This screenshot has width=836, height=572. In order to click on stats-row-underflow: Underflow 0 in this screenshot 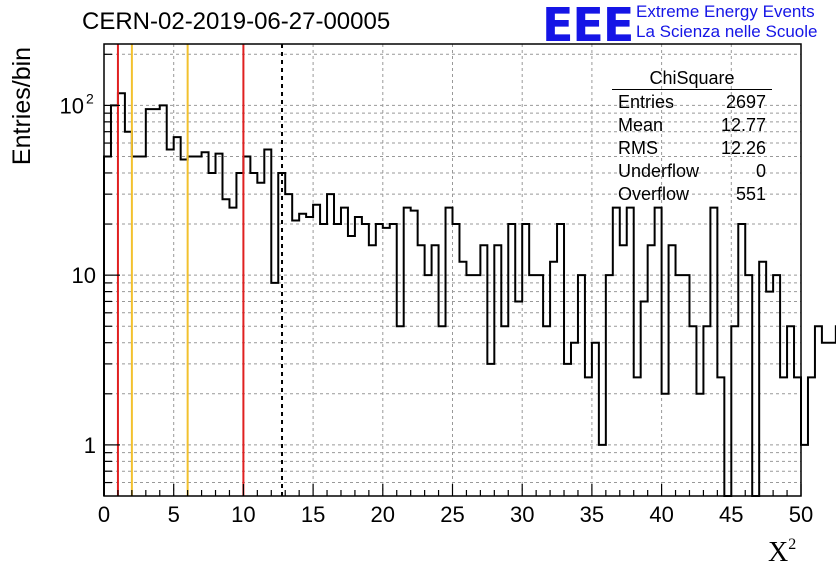, I will do `click(692, 171)`.